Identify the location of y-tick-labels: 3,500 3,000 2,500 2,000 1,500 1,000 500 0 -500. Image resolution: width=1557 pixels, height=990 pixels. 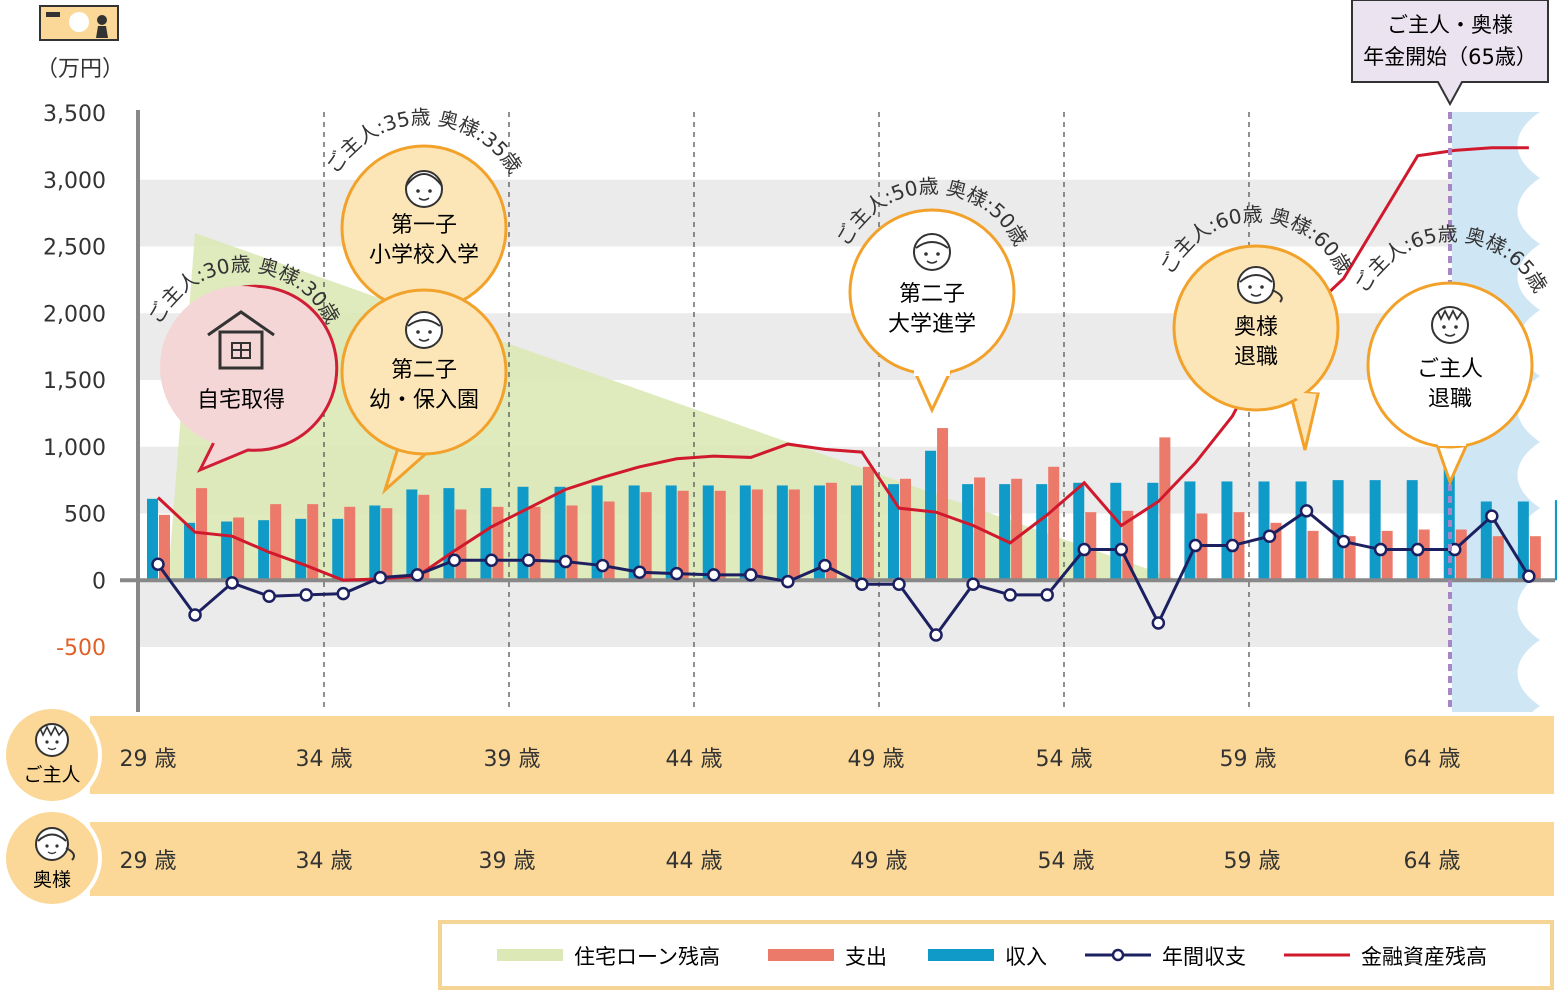
(74, 381).